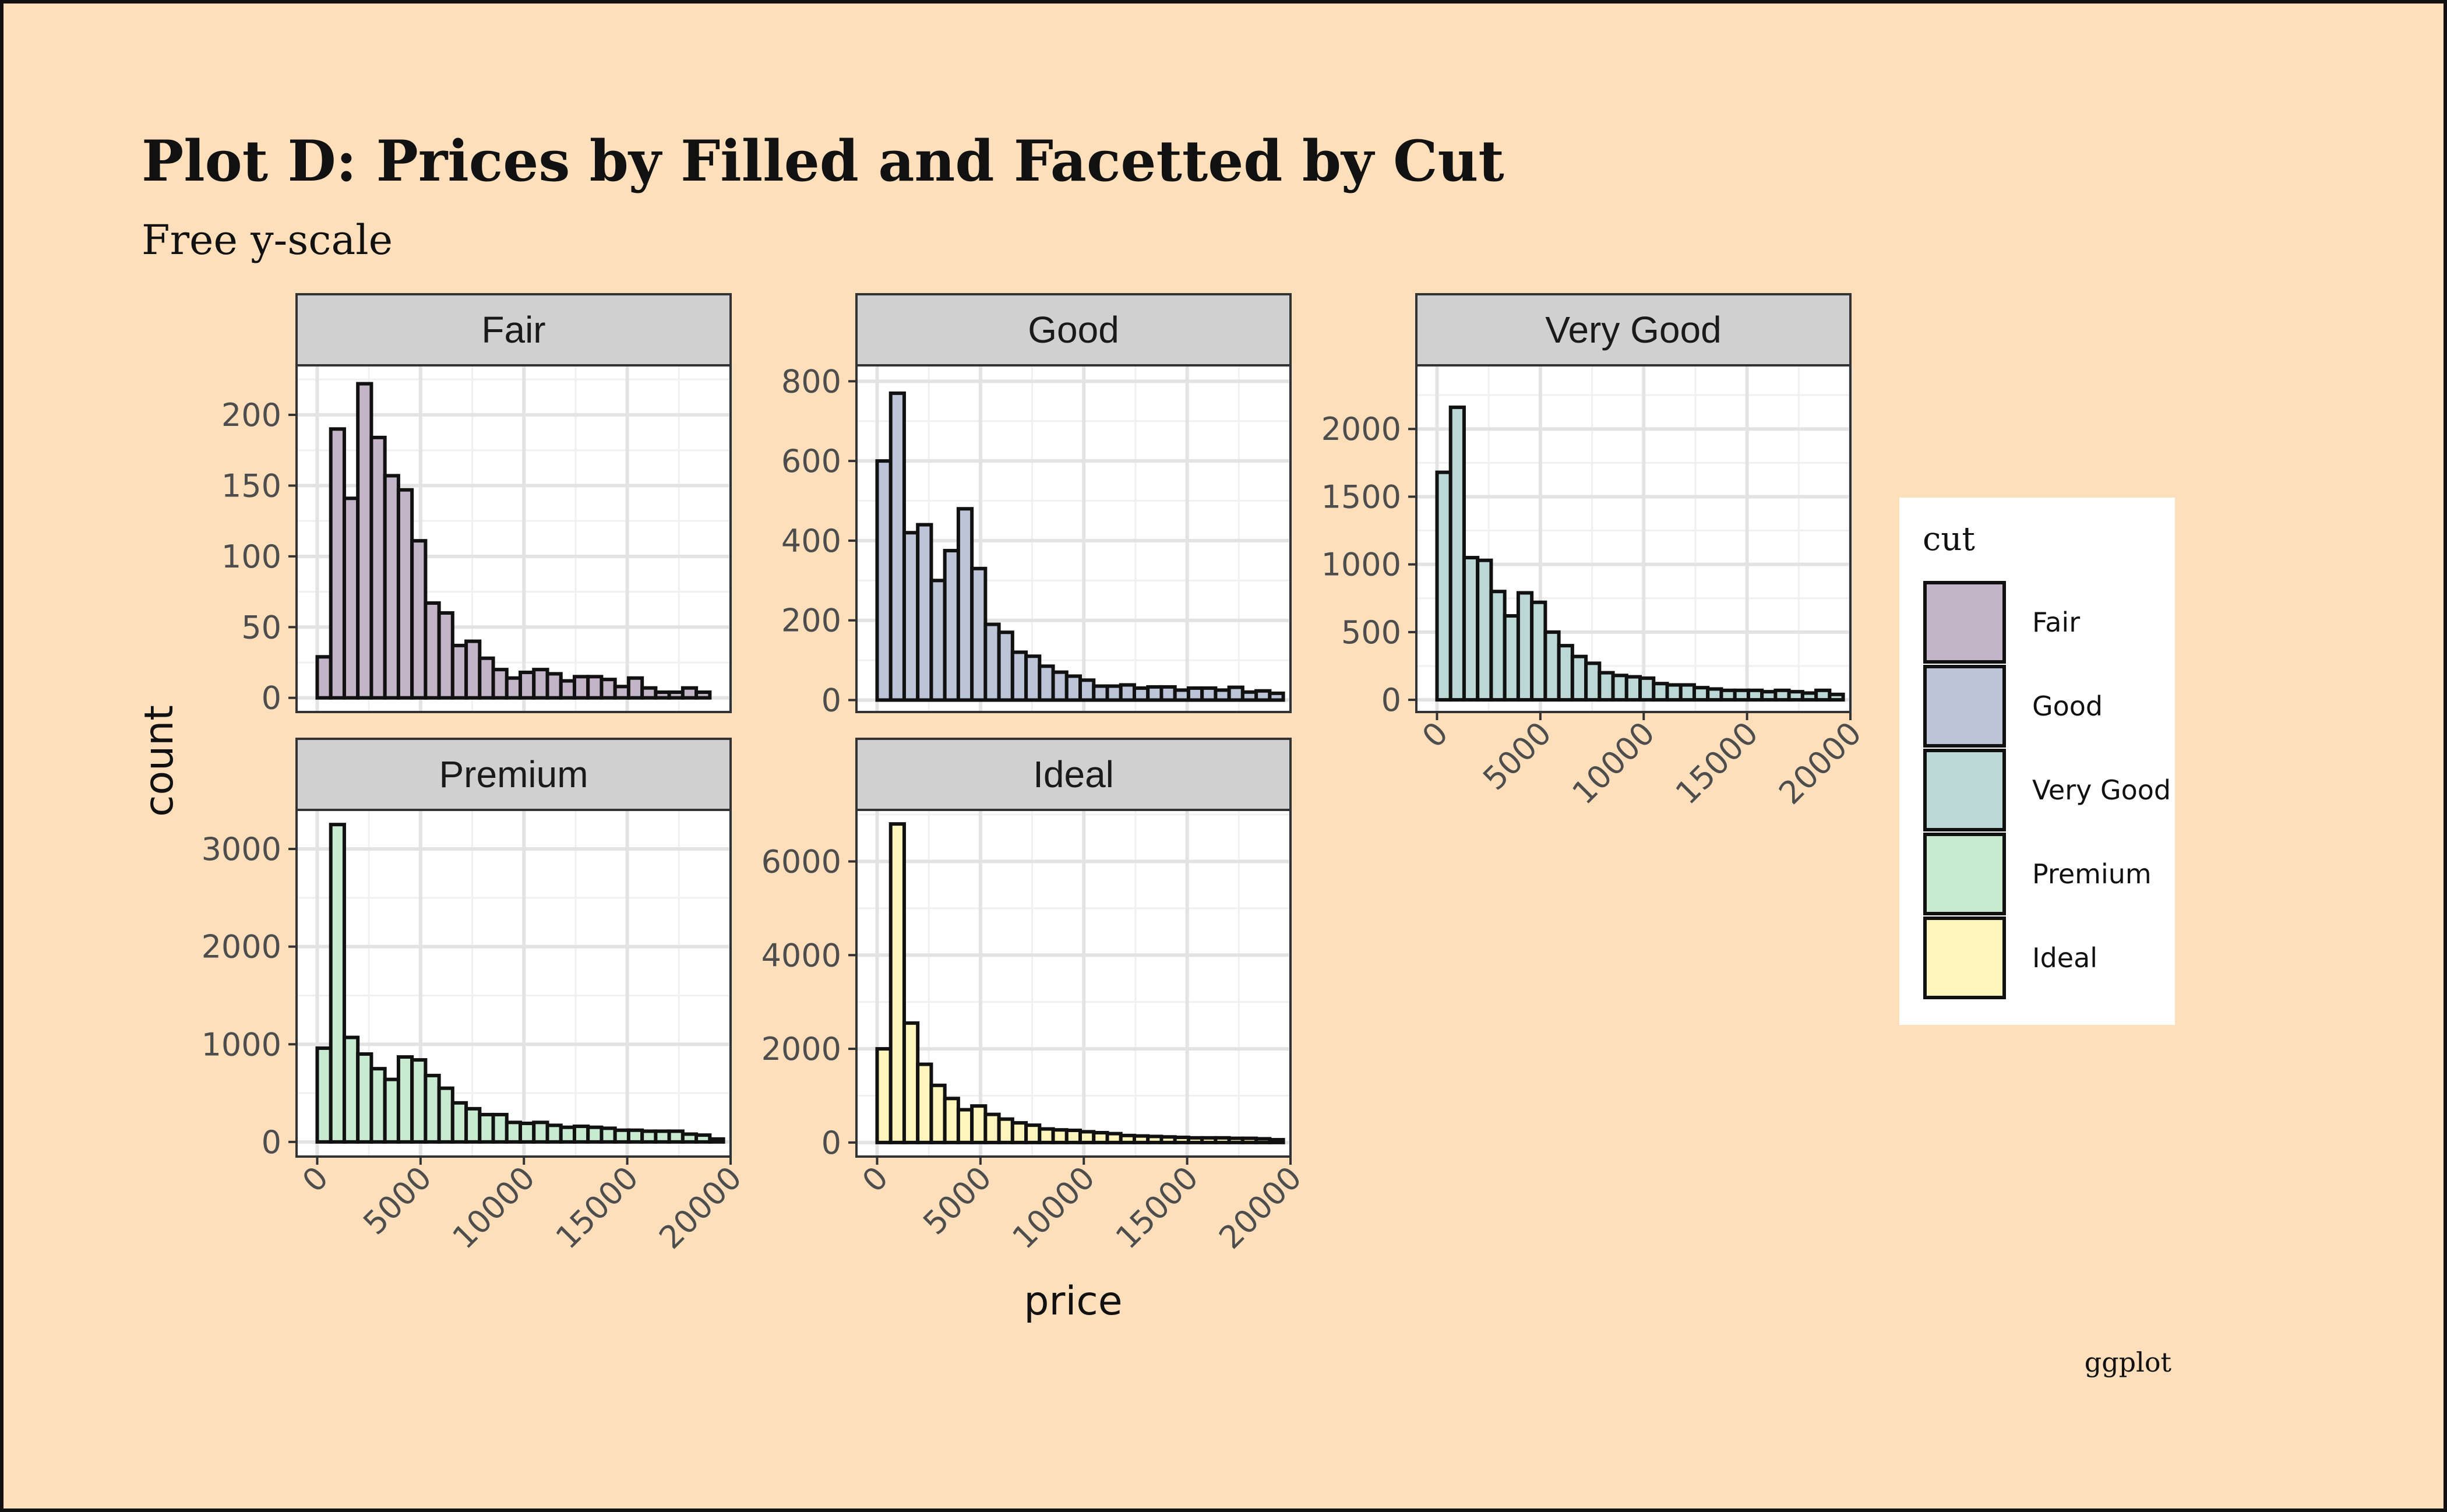 The height and width of the screenshot is (1512, 2447). Describe the element at coordinates (1820, 763) in the screenshot. I see `x-tick-label: 20000` at that location.